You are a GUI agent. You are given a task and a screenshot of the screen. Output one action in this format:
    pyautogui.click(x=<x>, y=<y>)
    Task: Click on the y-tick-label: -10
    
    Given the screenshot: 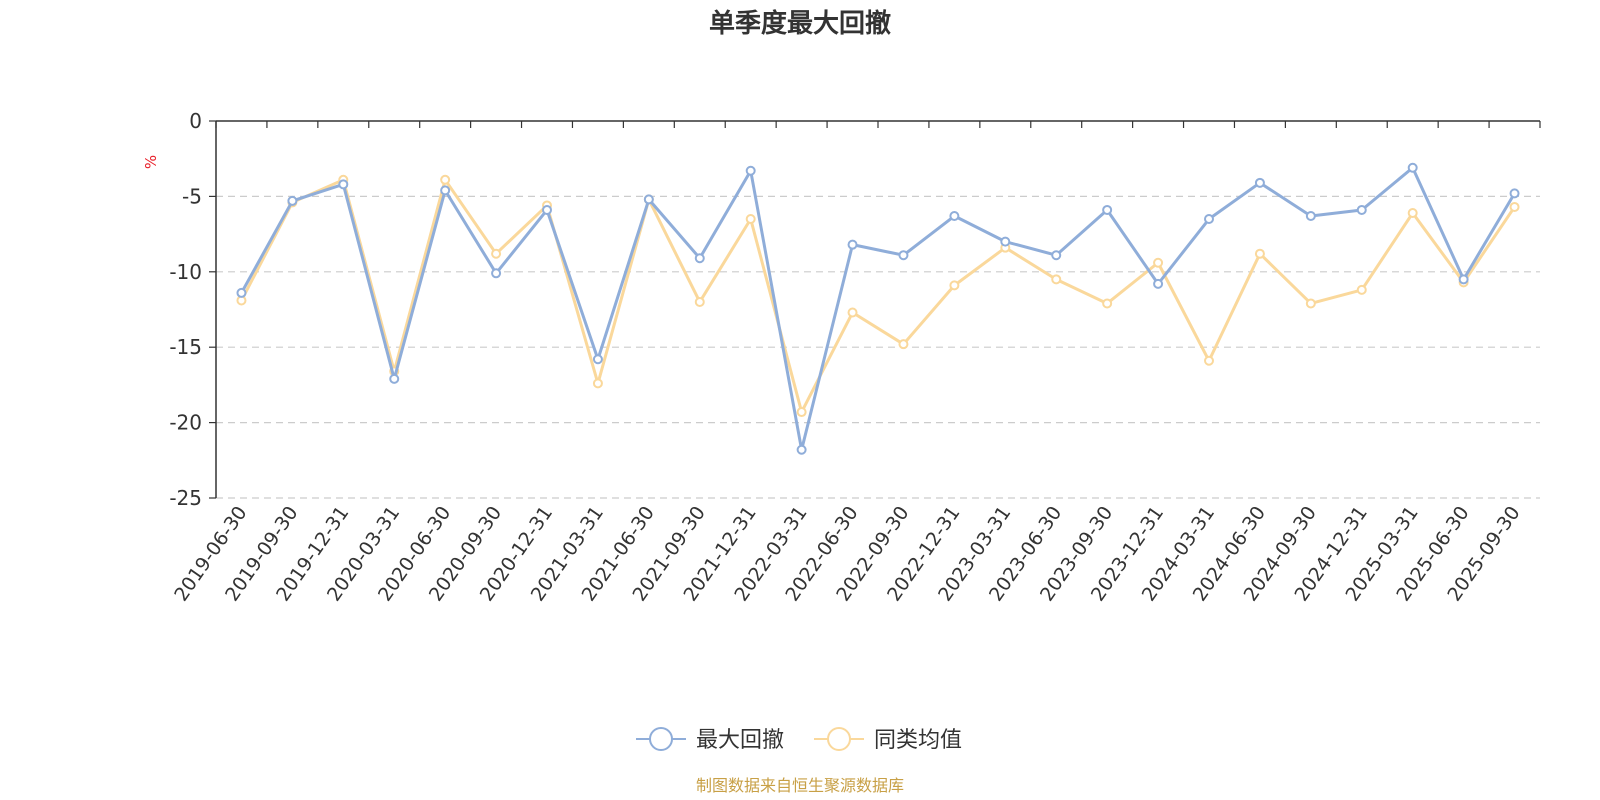 What is the action you would take?
    pyautogui.click(x=185, y=272)
    